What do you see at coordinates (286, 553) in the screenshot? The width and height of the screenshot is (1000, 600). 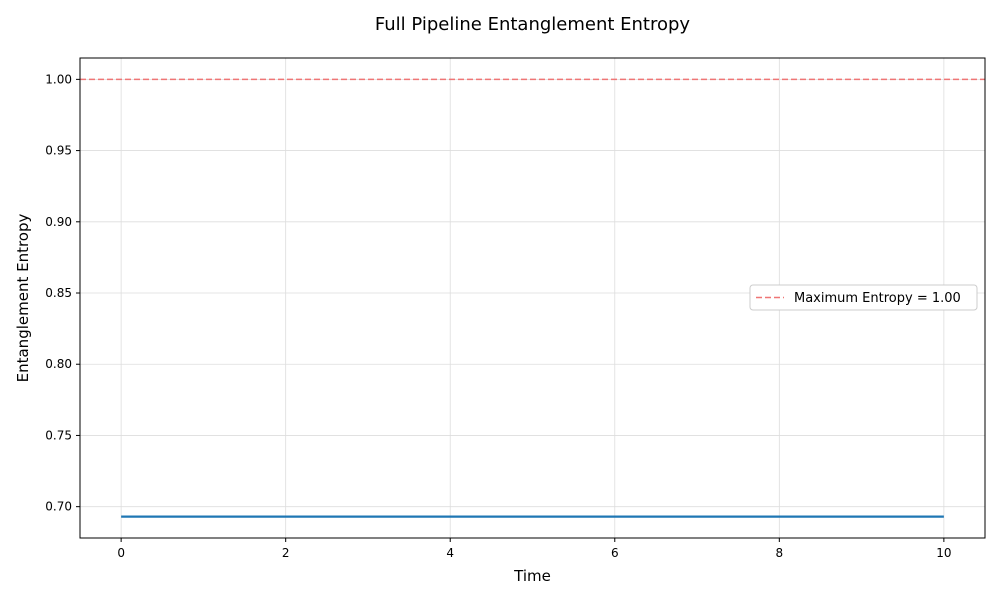 I see `x-tick-label: 2` at bounding box center [286, 553].